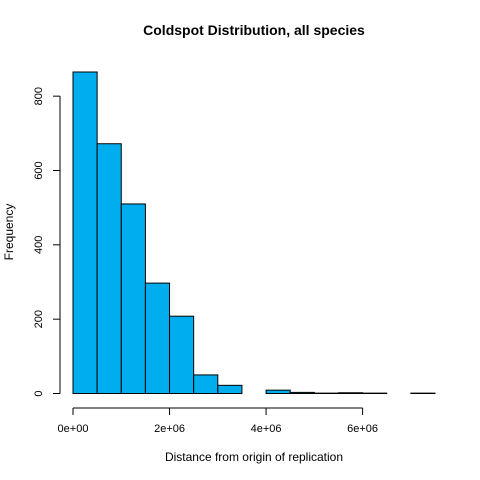 This screenshot has width=480, height=480. Describe the element at coordinates (9, 232) in the screenshot. I see `y-axis-label: Frequency` at that location.